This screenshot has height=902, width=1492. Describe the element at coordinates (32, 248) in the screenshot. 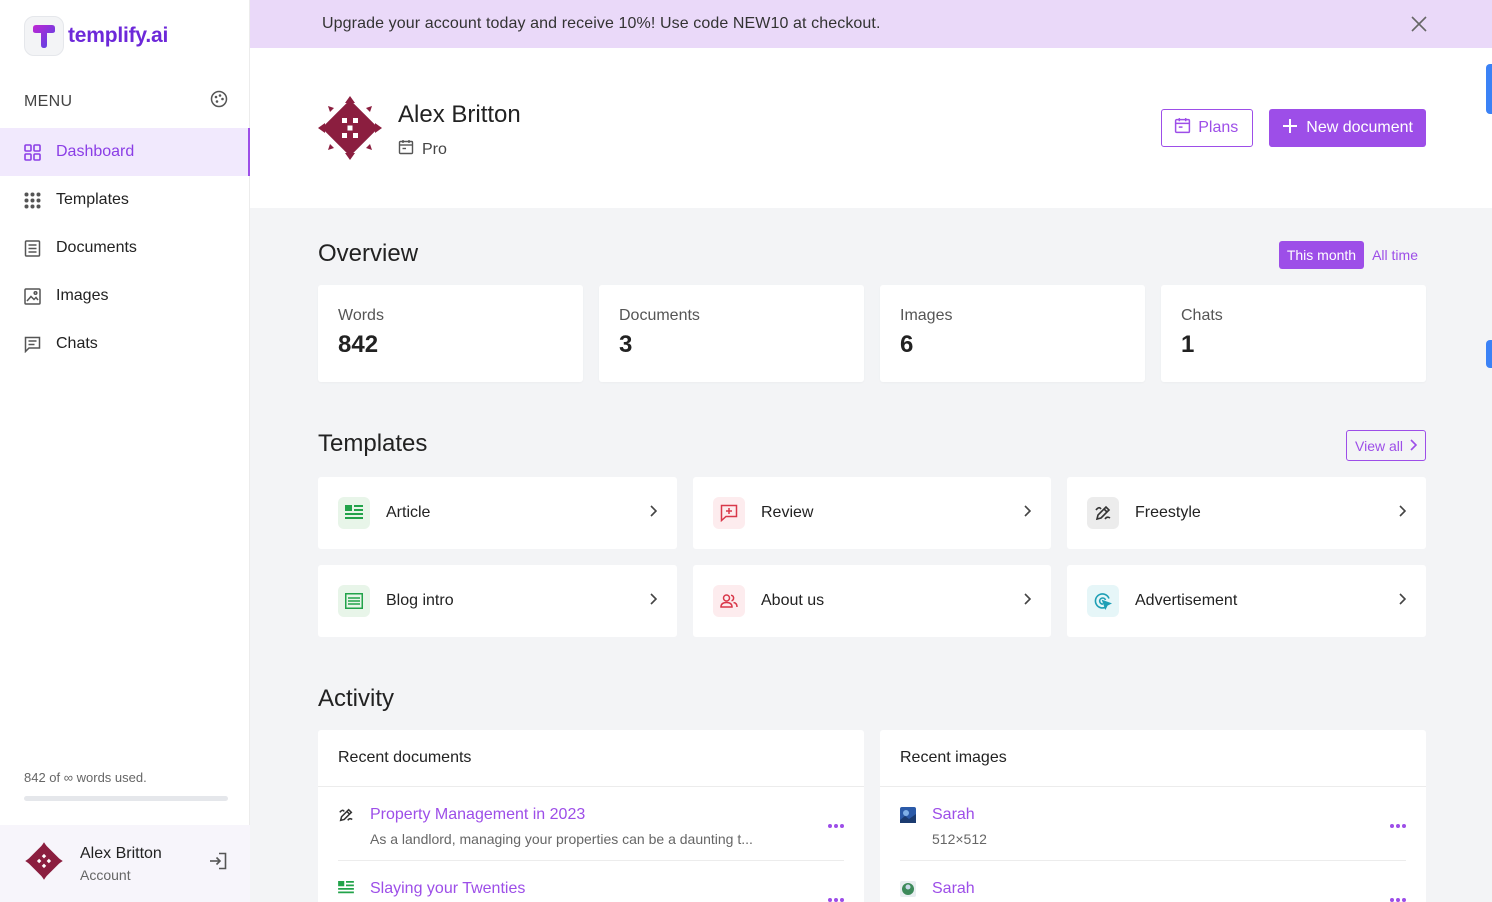

I see `document-icon` at that location.